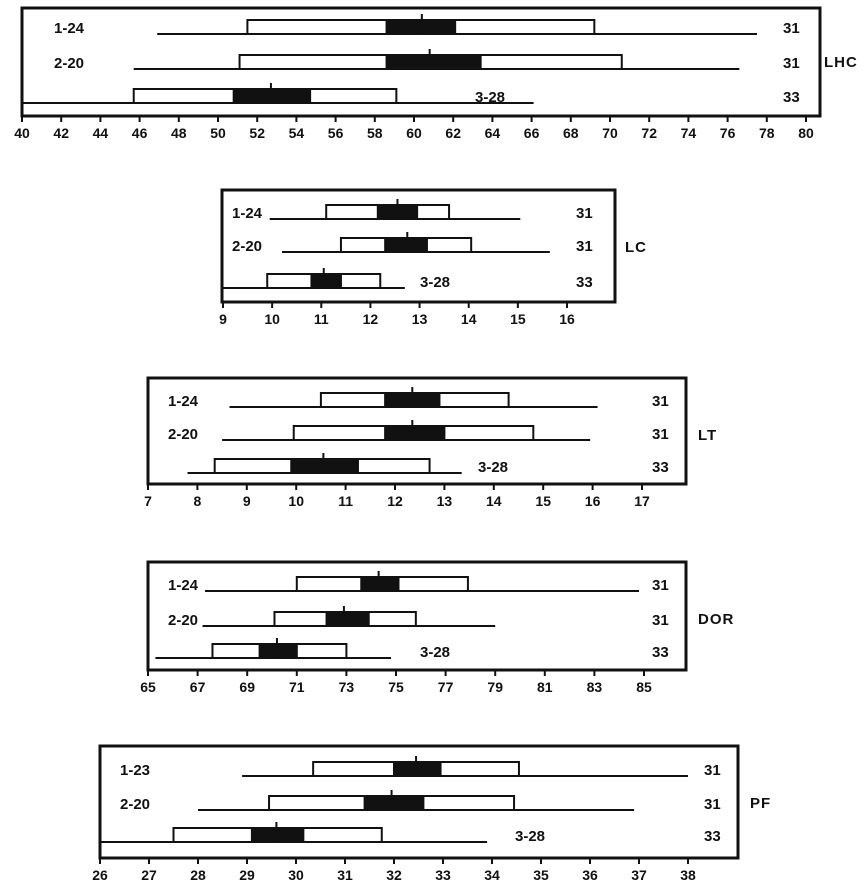 This screenshot has width=864, height=886. Describe the element at coordinates (100, 875) in the screenshot. I see `x-tick-label-pf-26: 26` at that location.